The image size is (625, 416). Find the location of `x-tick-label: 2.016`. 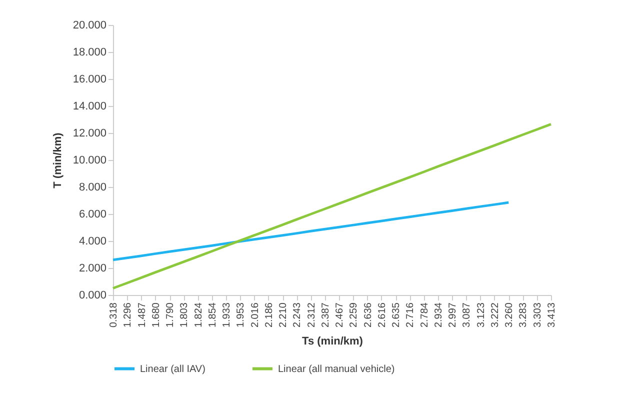

x-tick-label: 2.016 is located at coordinates (255, 315).